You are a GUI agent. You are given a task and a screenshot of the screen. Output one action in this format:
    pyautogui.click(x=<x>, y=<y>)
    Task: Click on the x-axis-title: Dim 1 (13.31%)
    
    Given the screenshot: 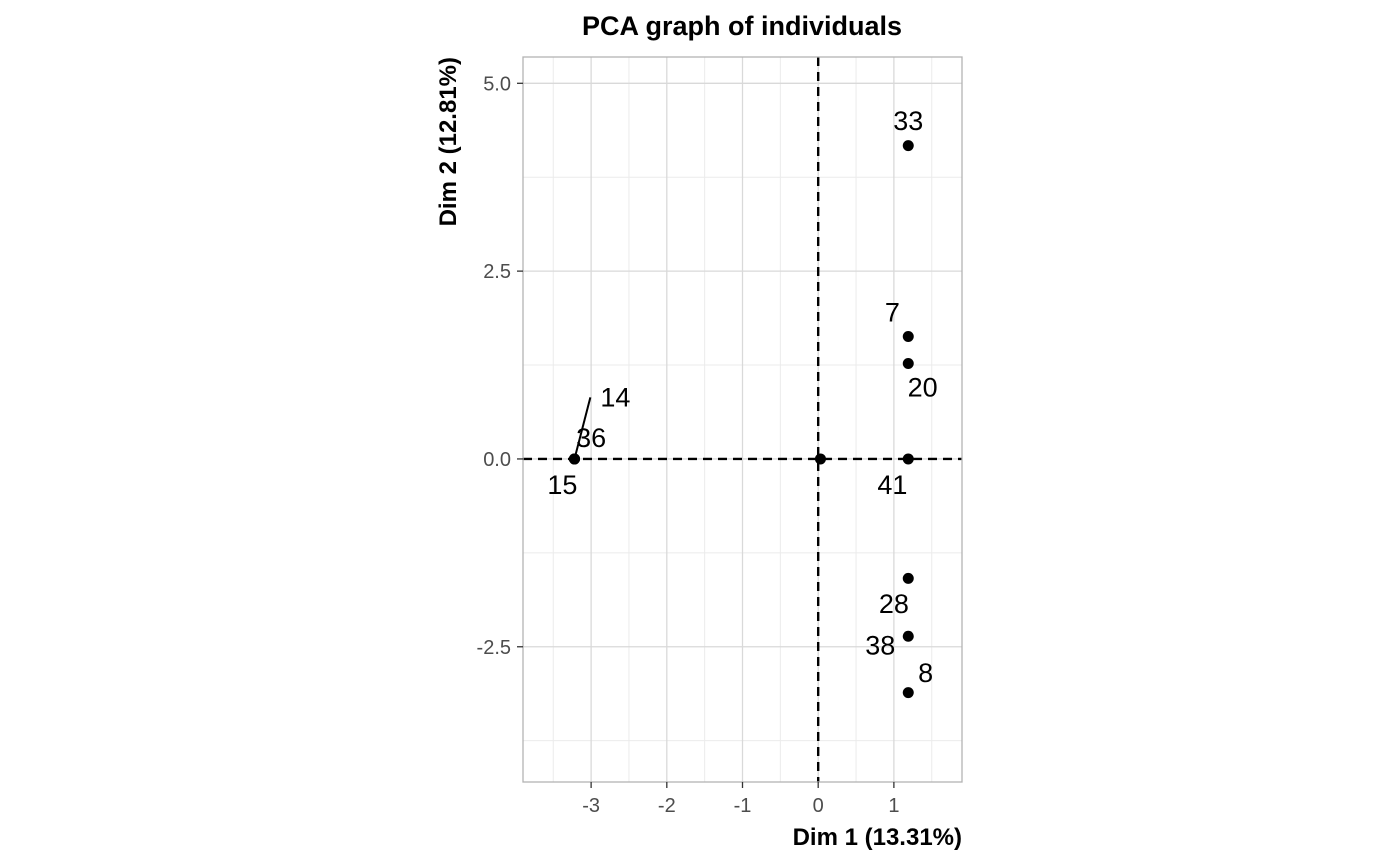 What is the action you would take?
    pyautogui.click(x=877, y=837)
    